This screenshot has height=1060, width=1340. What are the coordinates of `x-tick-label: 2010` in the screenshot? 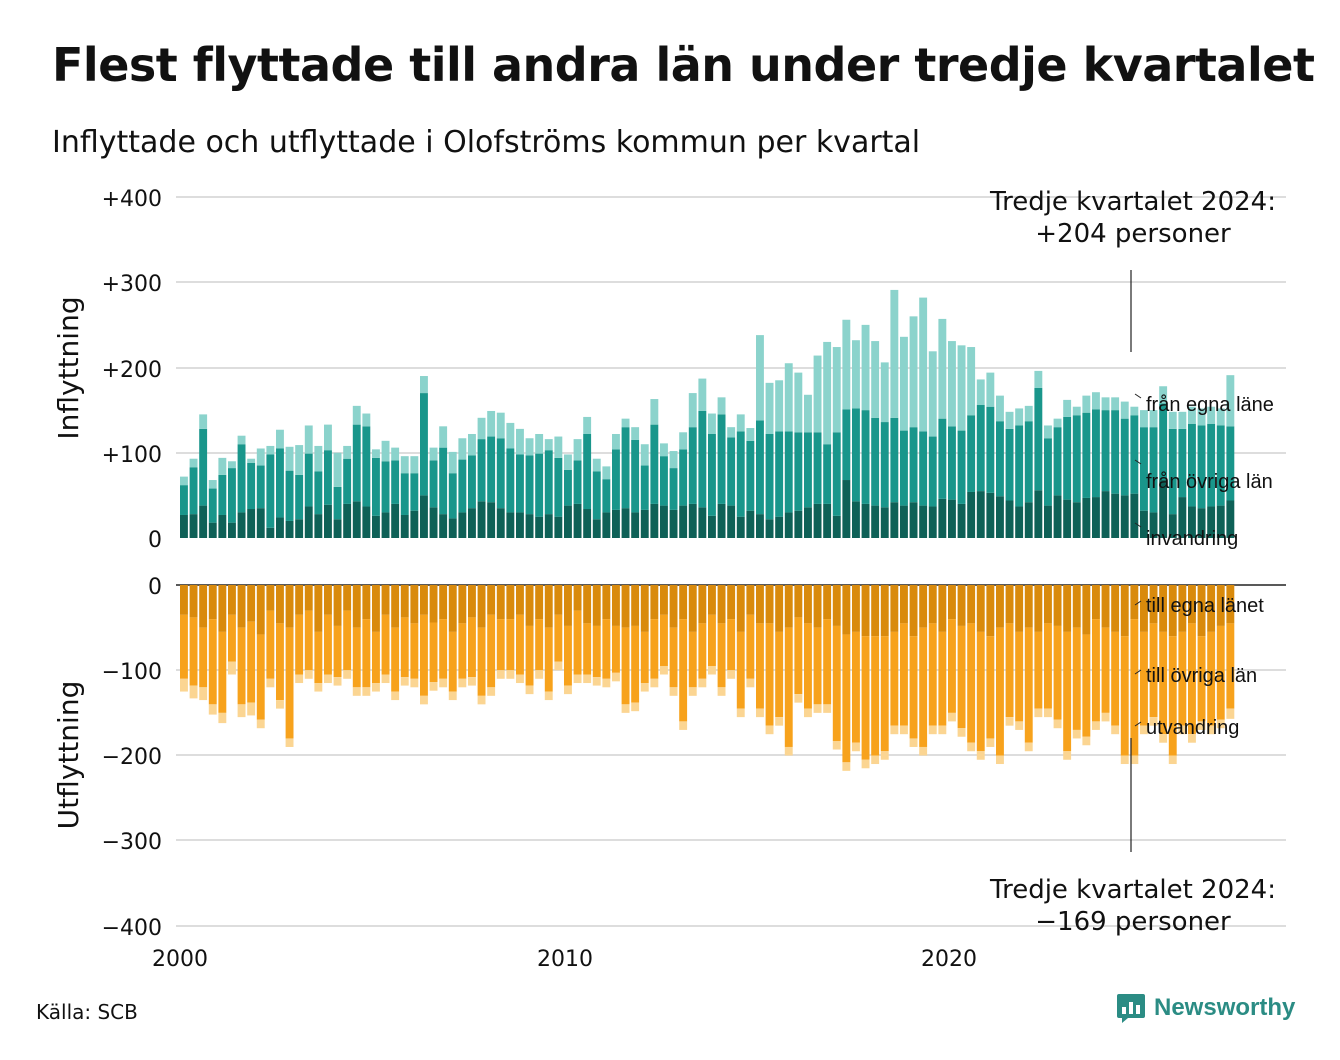 It's located at (565, 959).